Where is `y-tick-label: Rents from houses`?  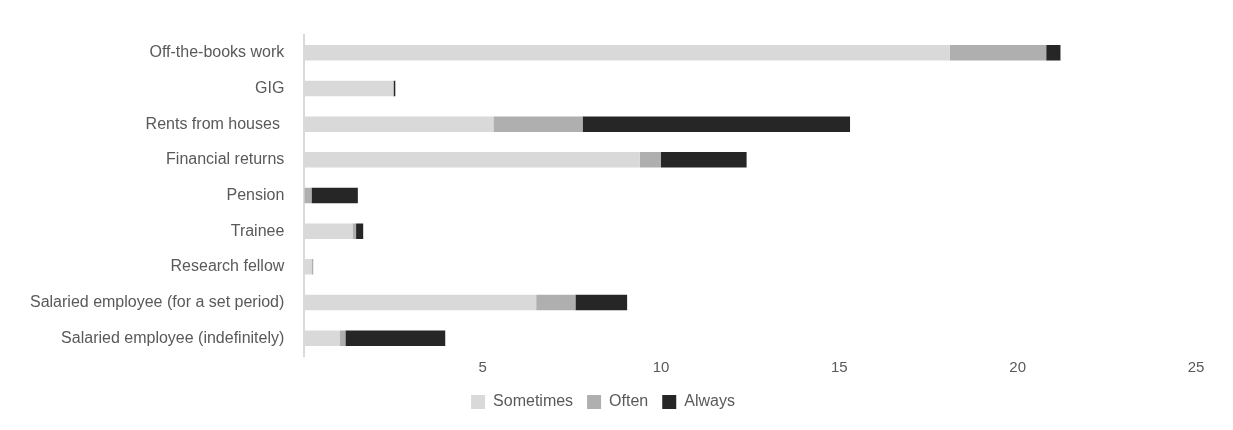 y-tick-label: Rents from houses is located at coordinates (215, 123).